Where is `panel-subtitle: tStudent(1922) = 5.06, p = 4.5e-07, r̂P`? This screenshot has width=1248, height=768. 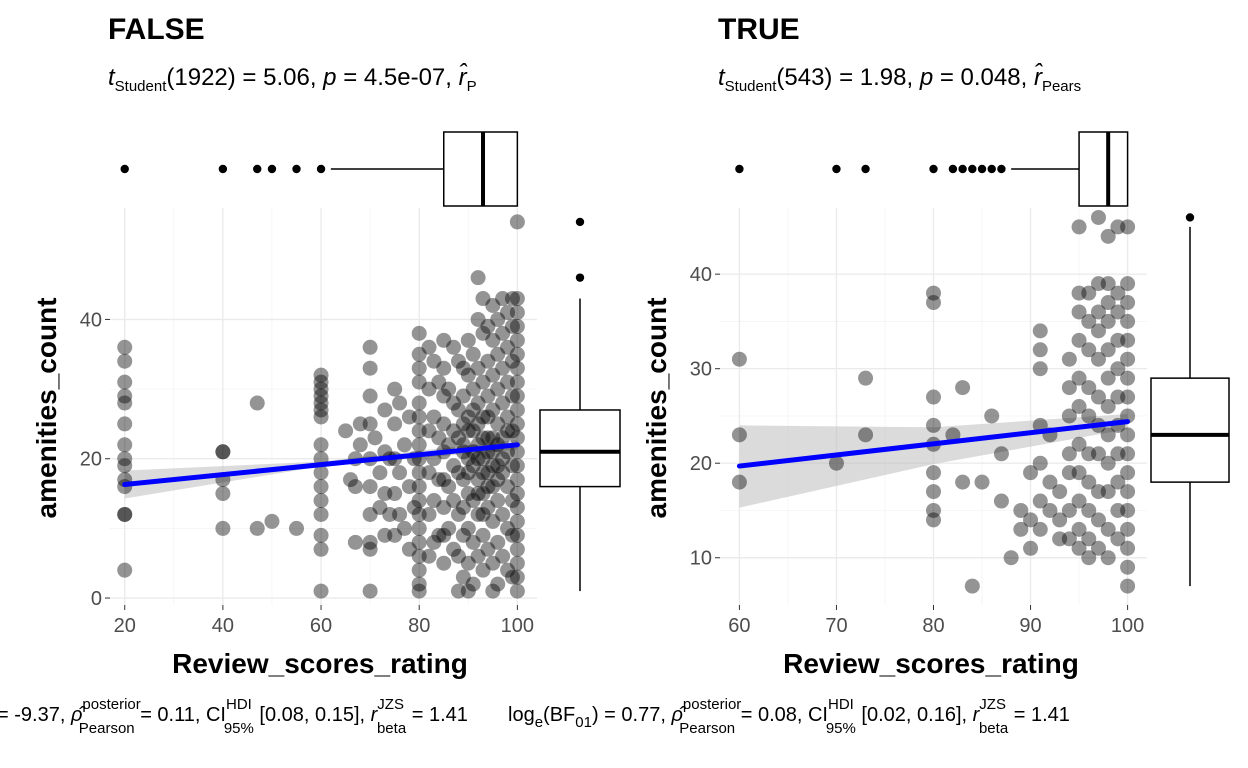 panel-subtitle: tStudent(1922) = 5.06, p = 4.5e-07, r̂P is located at coordinates (292, 79).